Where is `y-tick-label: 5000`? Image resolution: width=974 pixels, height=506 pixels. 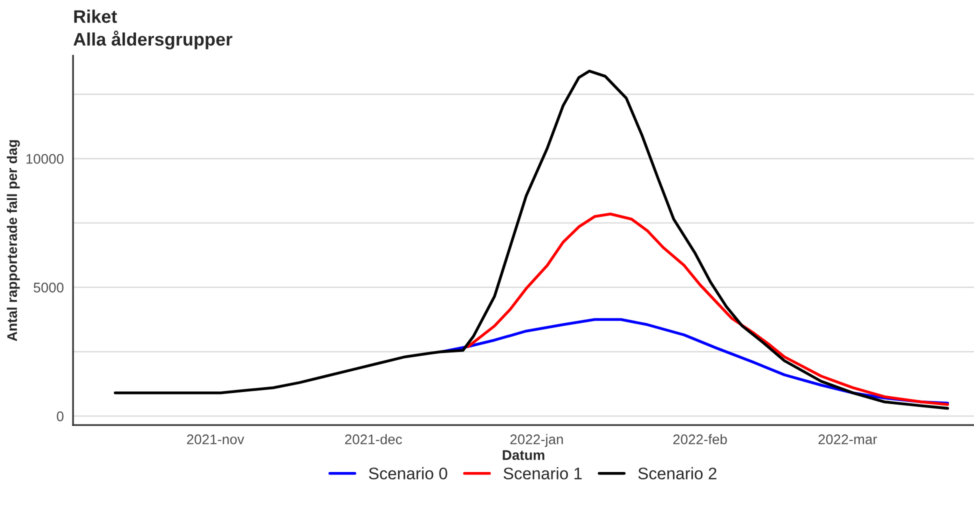
y-tick-label: 5000 is located at coordinates (49, 287).